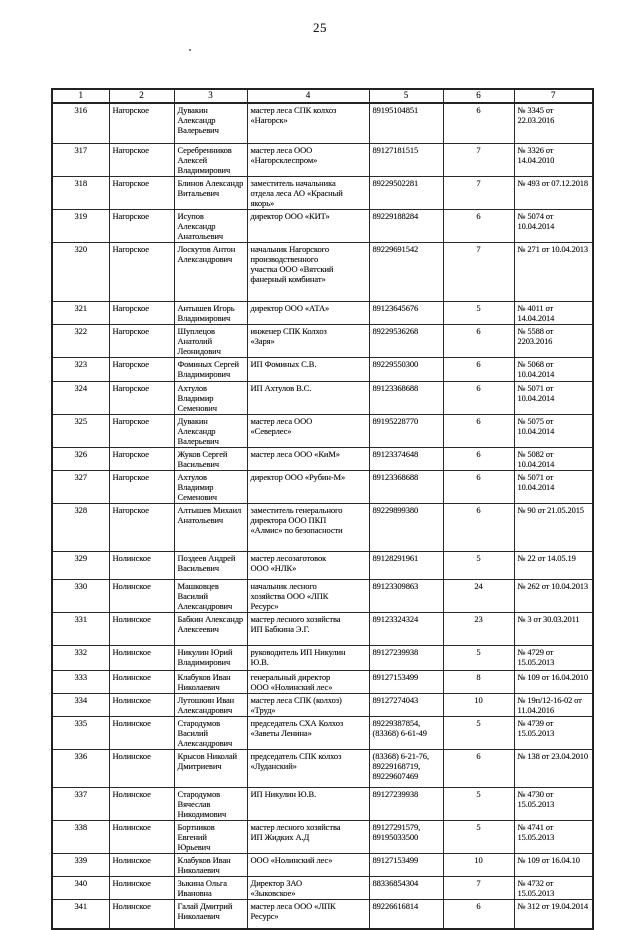  I want to click on cell-doc: № 4729 от 15.05.2013, so click(553, 657).